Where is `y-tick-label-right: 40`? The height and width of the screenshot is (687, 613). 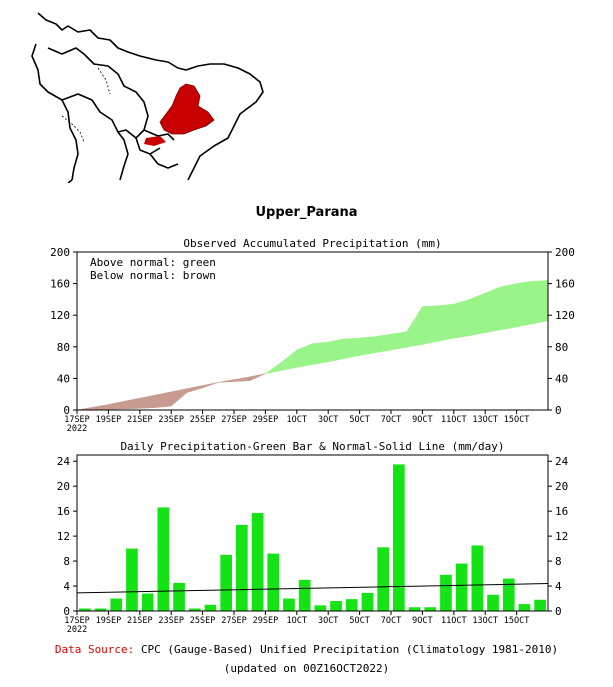
y-tick-label-right: 40 is located at coordinates (561, 378).